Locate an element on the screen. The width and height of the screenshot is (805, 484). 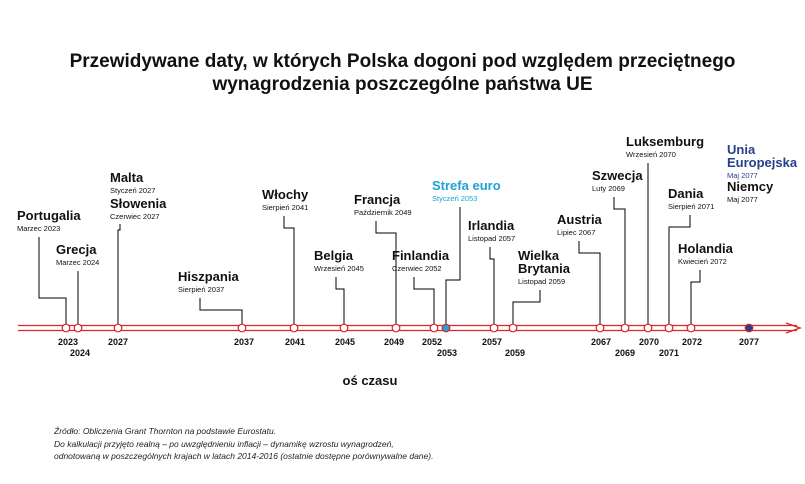
country-label: Francja is located at coordinates (377, 199).